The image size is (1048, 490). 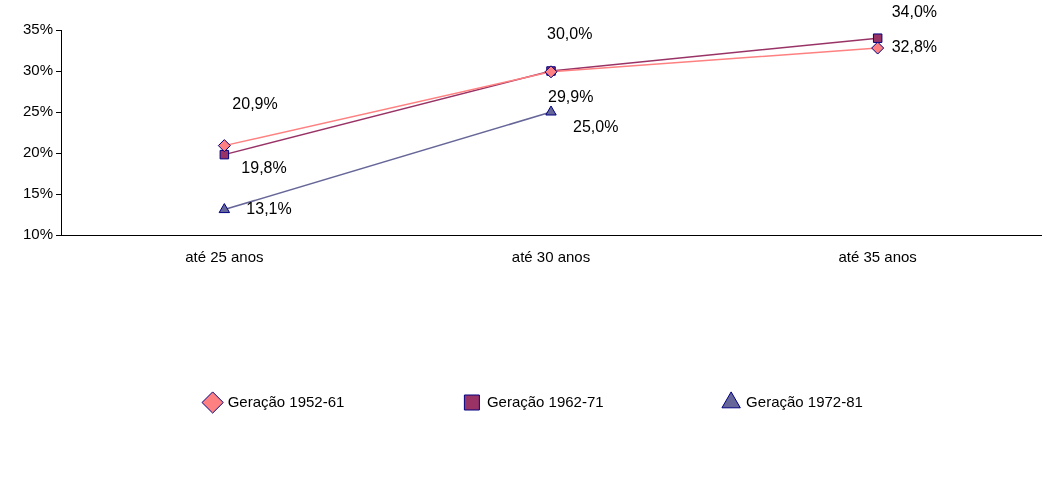 What do you see at coordinates (38, 193) in the screenshot?
I see `y-tick-label: 15%` at bounding box center [38, 193].